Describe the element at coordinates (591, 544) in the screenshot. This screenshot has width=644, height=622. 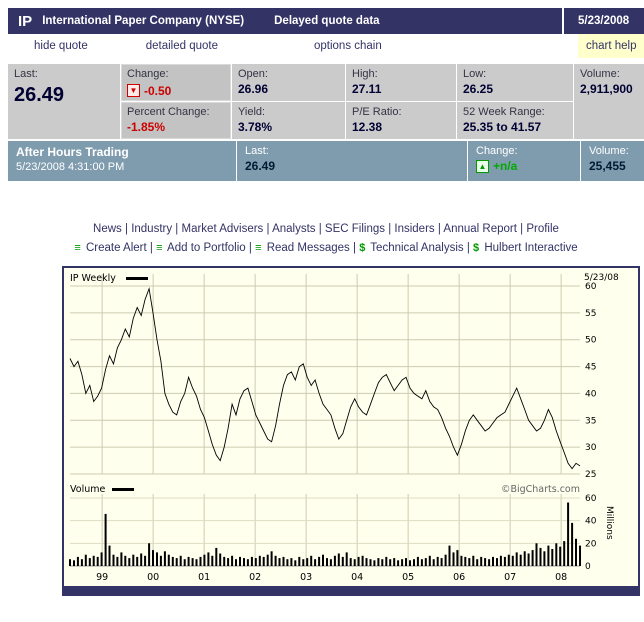
I see `svg-text: 20` at that location.